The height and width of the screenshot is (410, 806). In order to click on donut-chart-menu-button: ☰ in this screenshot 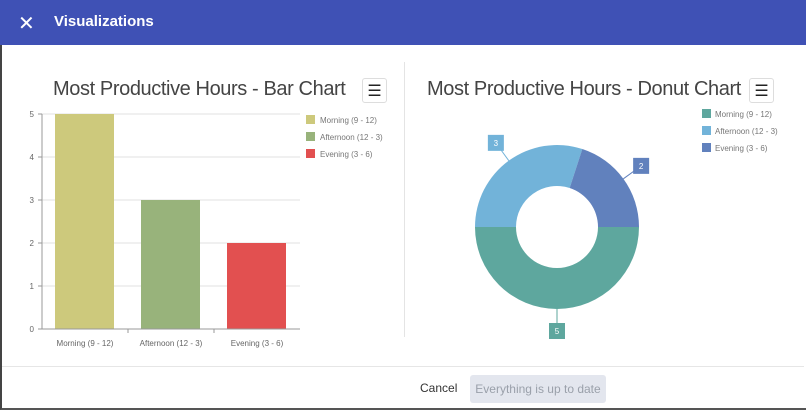, I will do `click(761, 90)`.